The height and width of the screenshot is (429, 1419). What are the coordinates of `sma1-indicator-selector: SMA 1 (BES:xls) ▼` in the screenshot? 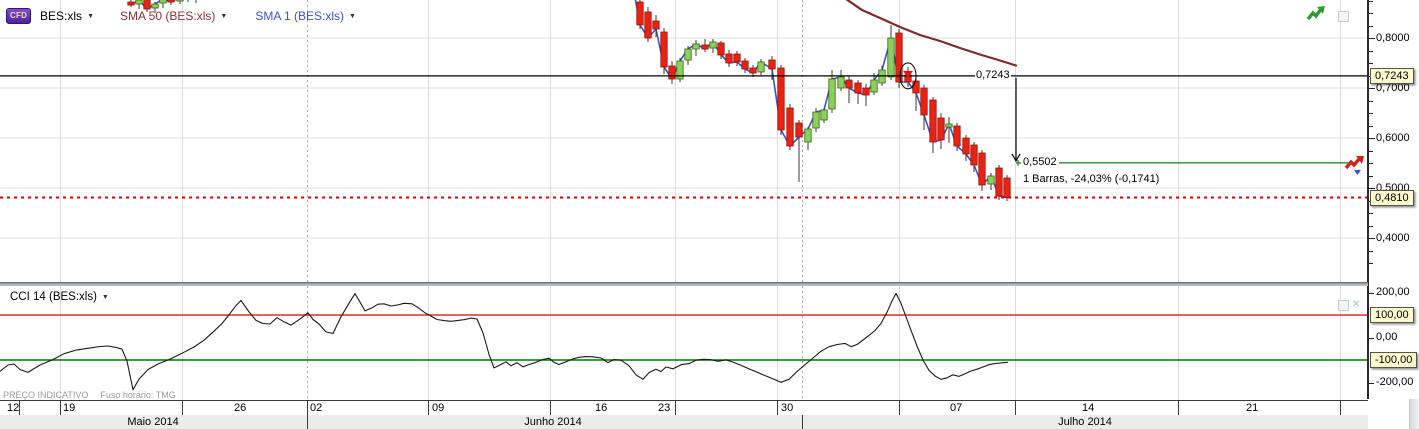 It's located at (305, 16).